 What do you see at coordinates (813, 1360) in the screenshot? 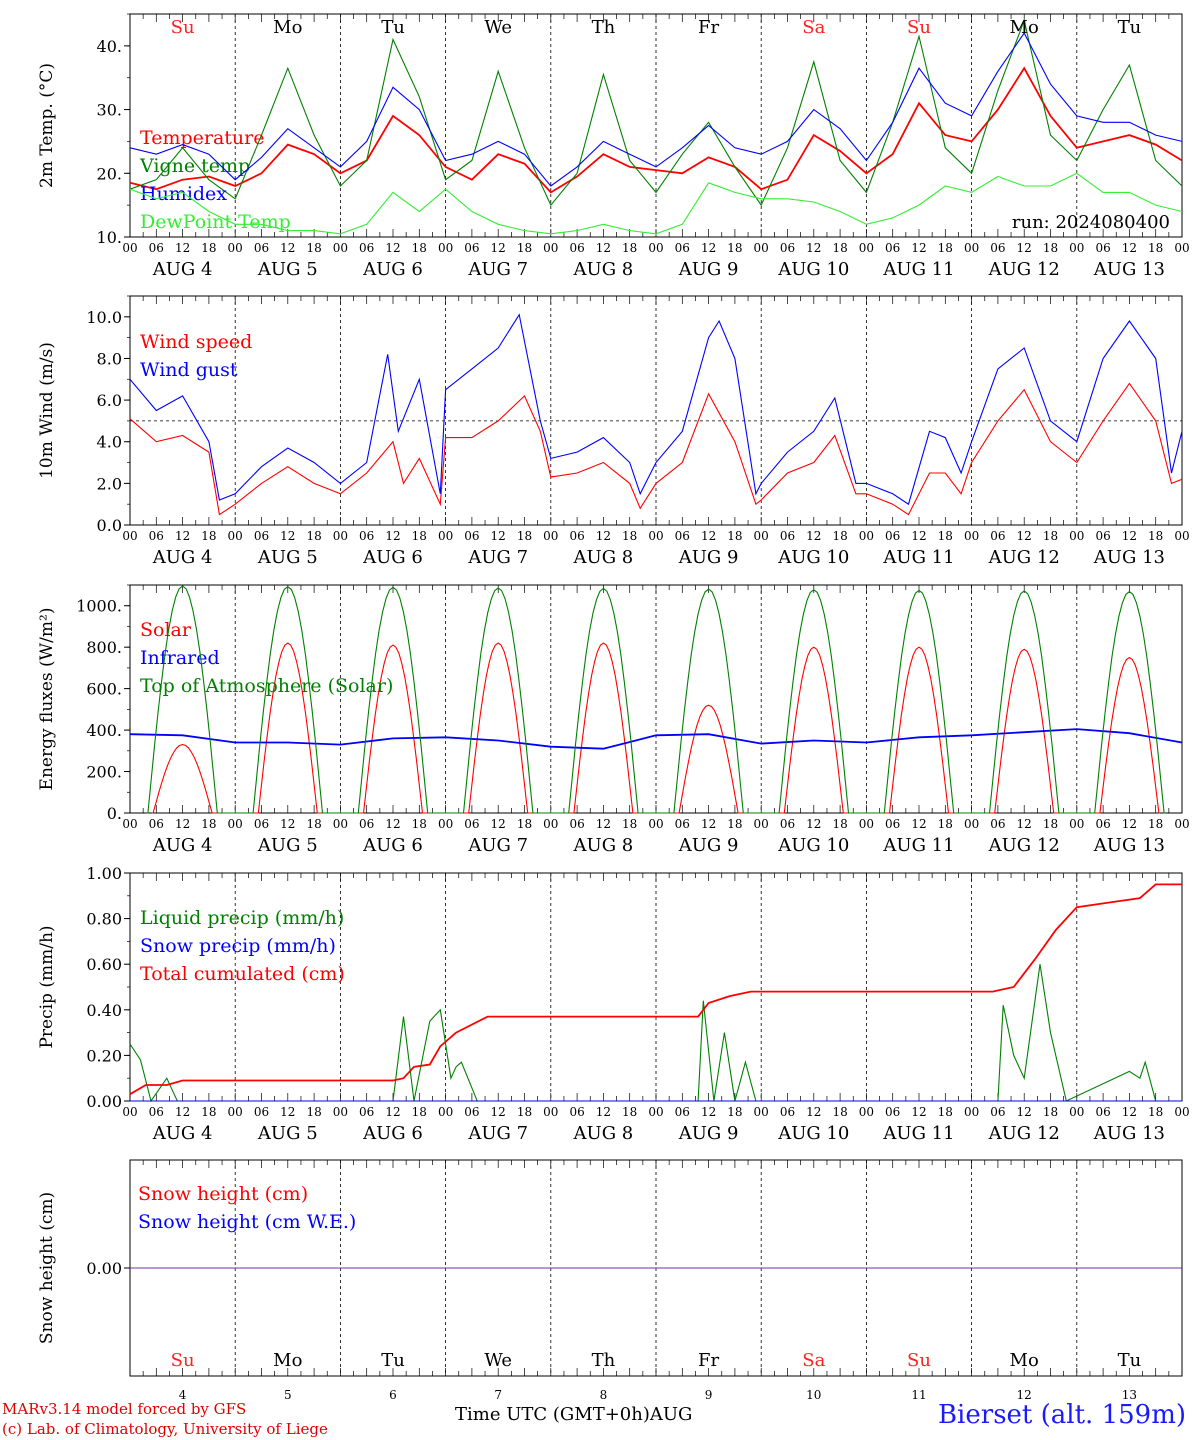
I see `day-name-bottom: Sa` at bounding box center [813, 1360].